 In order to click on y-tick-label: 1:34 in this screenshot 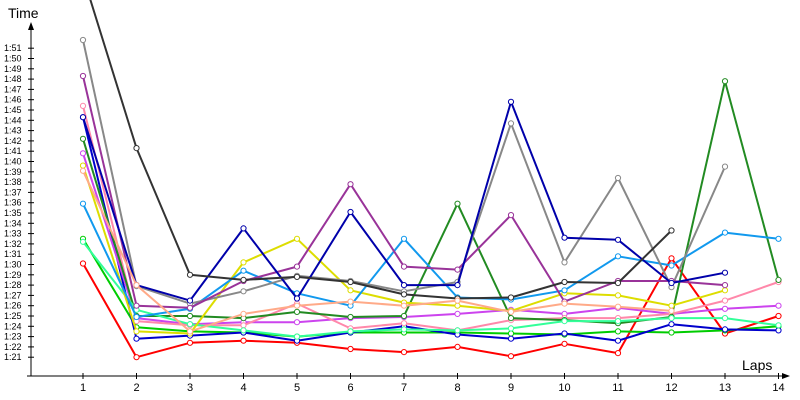, I will do `click(13, 223)`.